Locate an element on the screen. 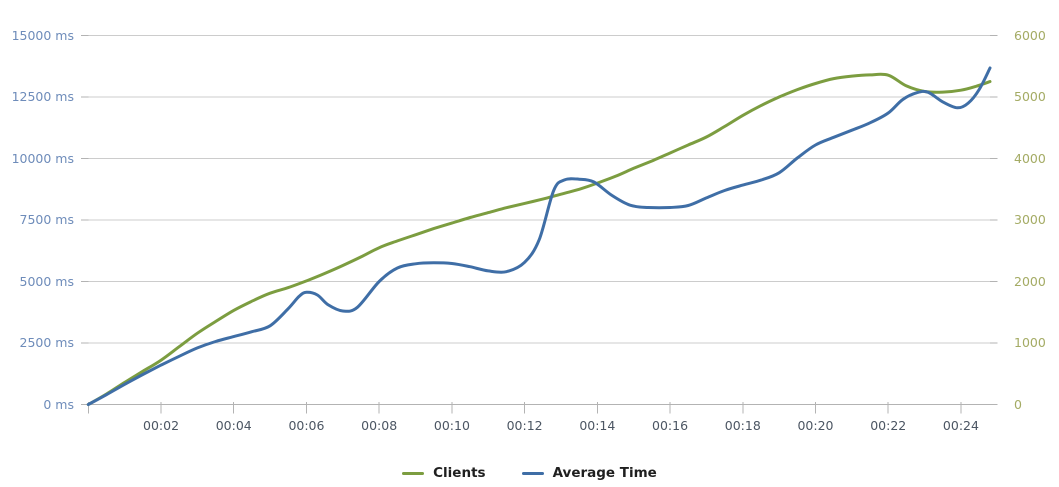 Image resolution: width=1059 pixels, height=487 pixels. x-axis-tick-label: 00:16 is located at coordinates (670, 425).